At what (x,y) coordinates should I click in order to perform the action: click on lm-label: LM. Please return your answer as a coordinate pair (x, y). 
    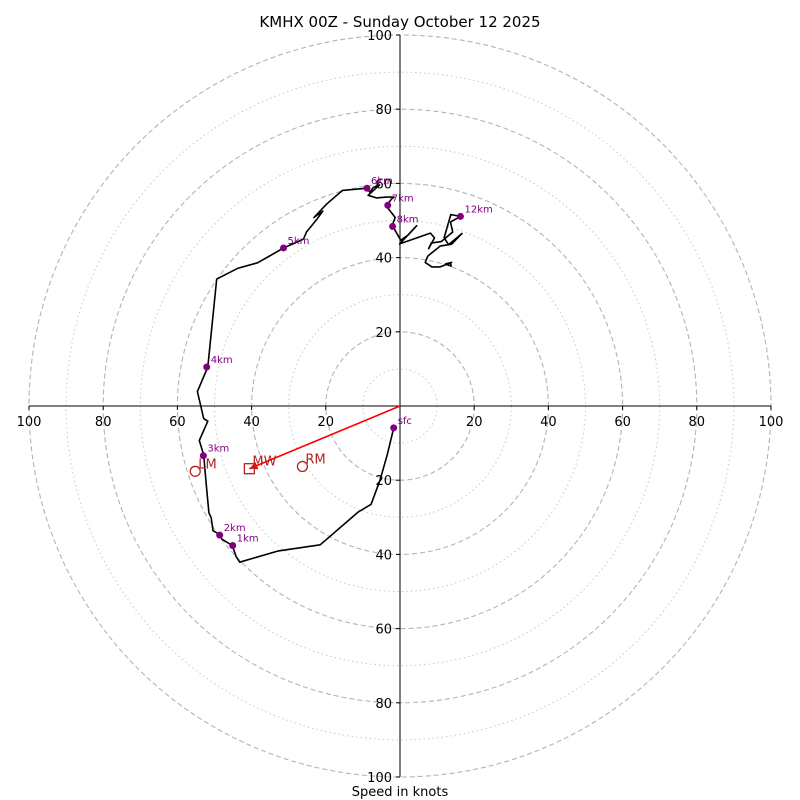
    Looking at the image, I should click on (207, 464).